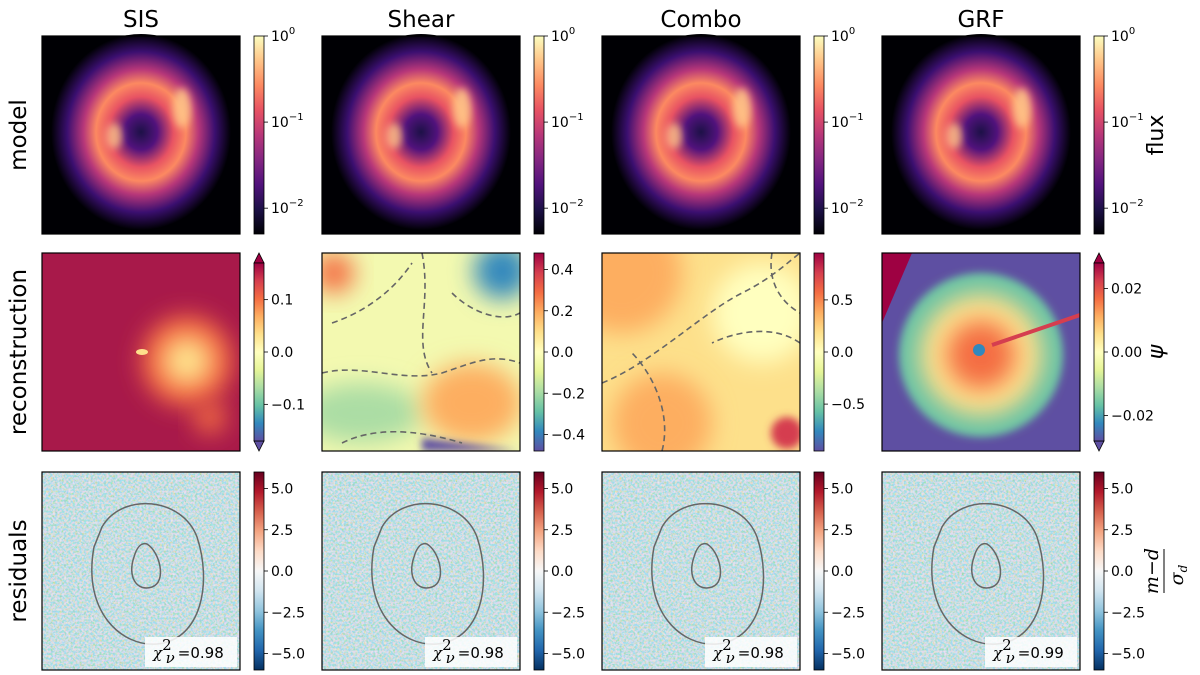  I want to click on colorbar-tick-label: −0.1, so click(288, 405).